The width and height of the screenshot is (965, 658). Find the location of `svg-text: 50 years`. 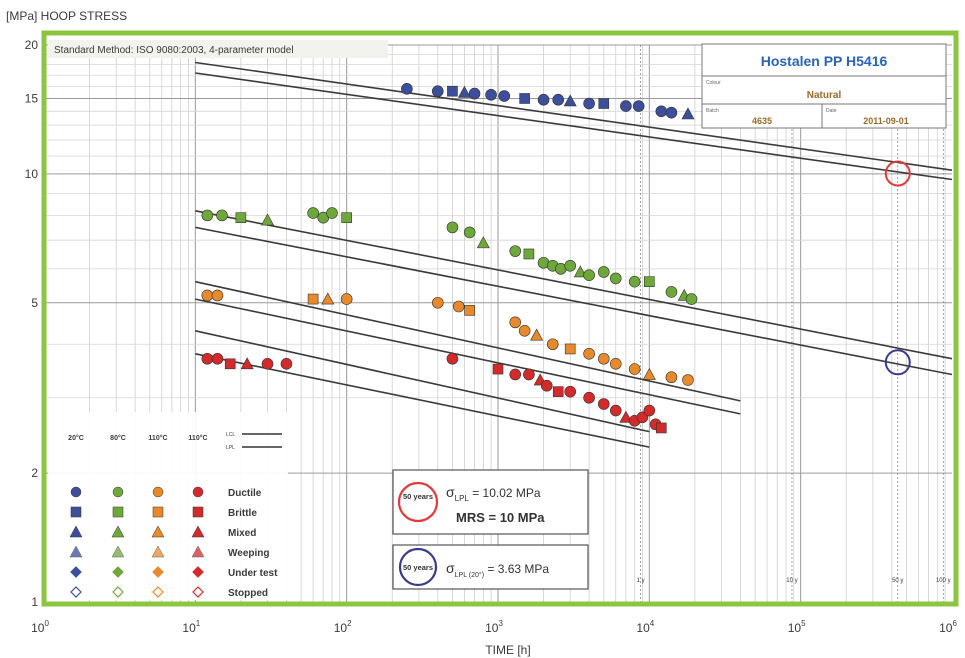

svg-text: 50 years is located at coordinates (418, 496).